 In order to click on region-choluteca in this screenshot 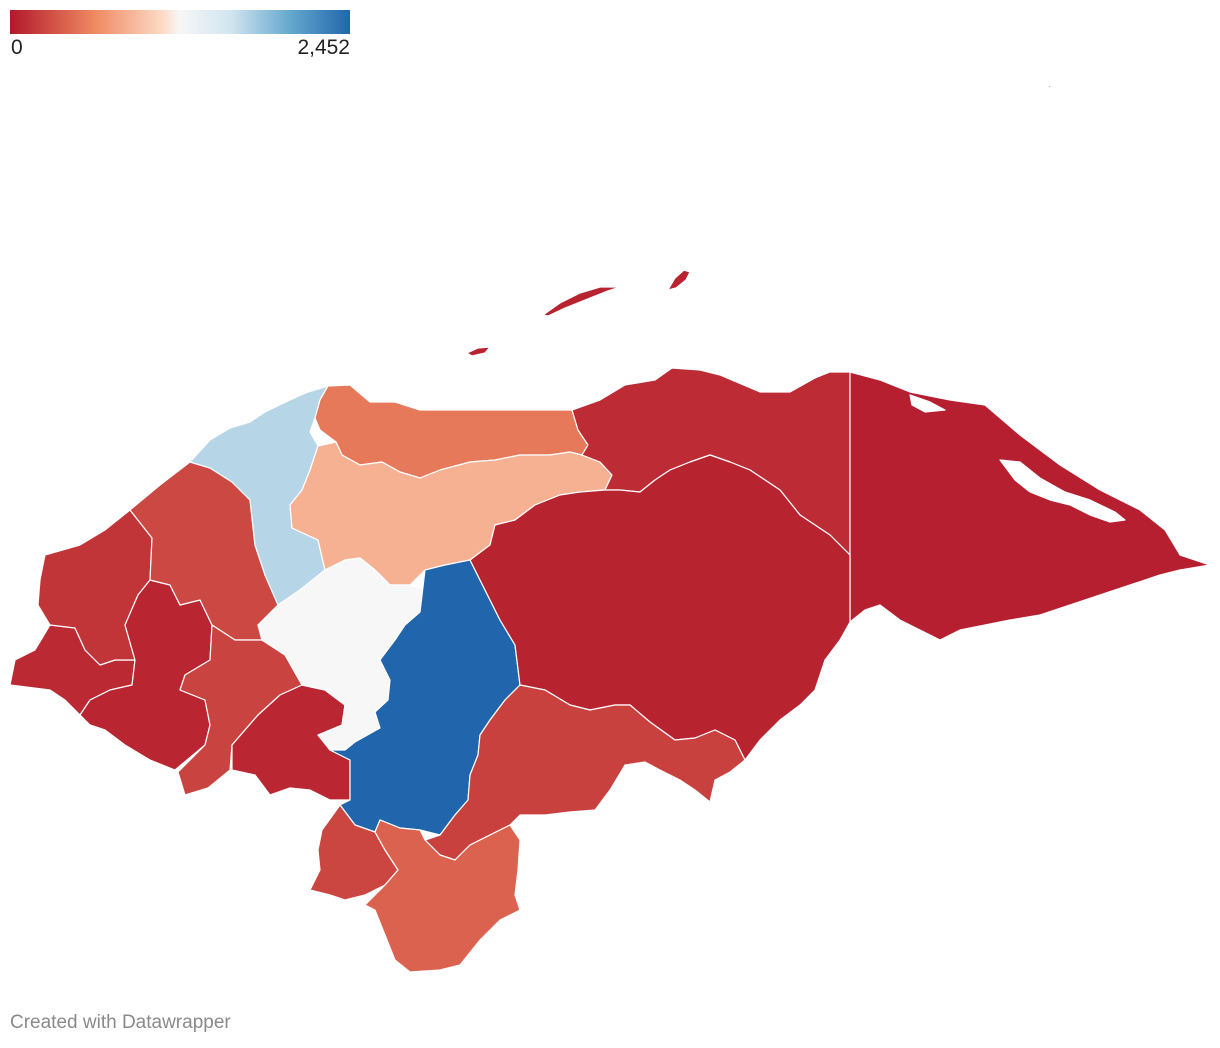, I will do `click(442, 896)`.